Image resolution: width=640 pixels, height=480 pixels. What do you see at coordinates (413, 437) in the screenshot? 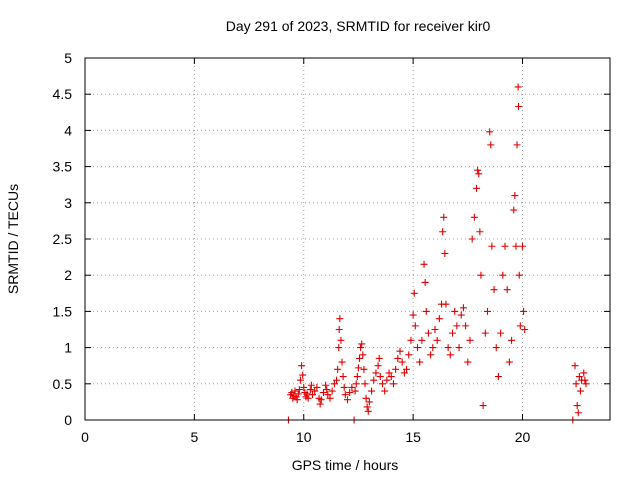
I see `x-tick-label: 15` at bounding box center [413, 437].